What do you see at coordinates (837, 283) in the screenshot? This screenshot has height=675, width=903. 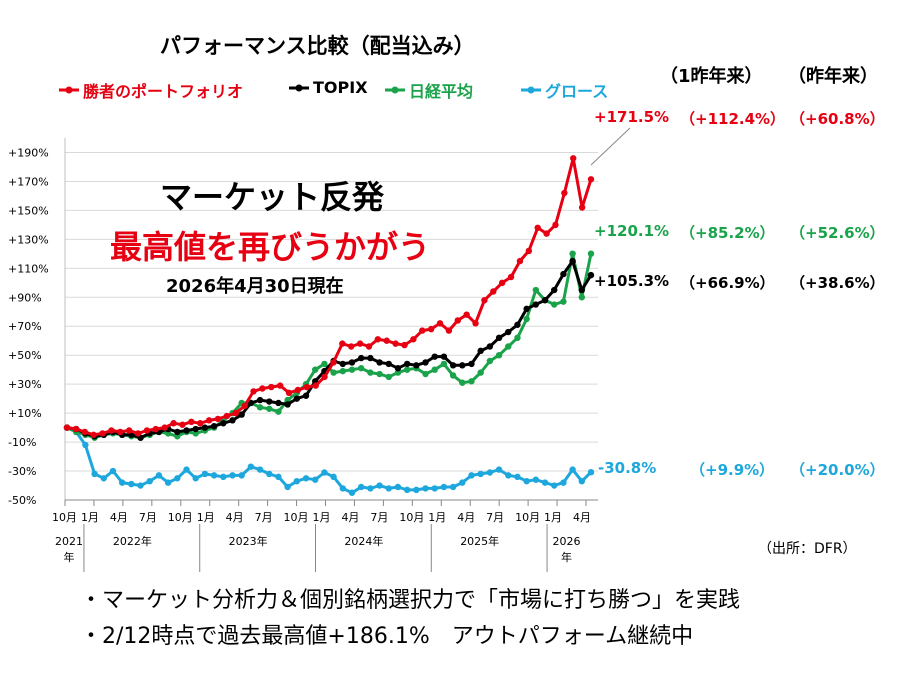 I see `end-label-topix-ly: （+38.6%）` at bounding box center [837, 283].